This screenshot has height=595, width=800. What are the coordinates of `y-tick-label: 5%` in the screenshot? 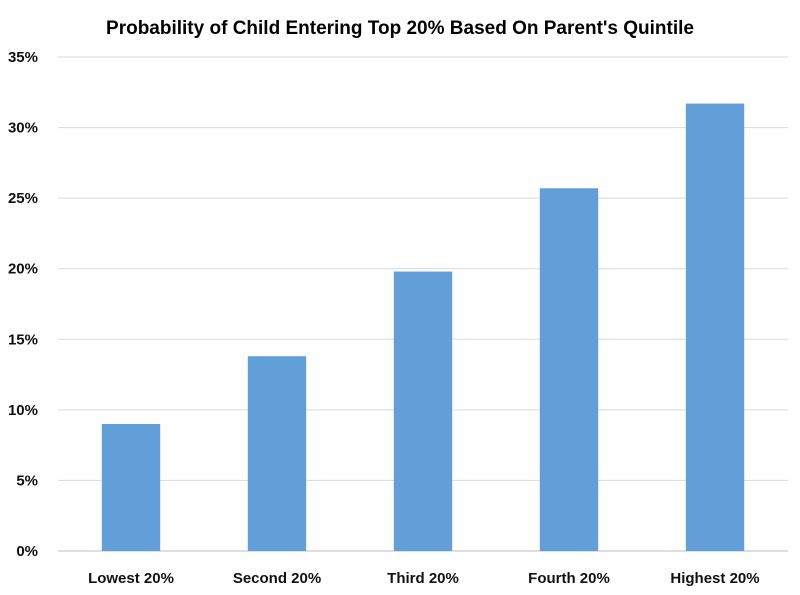 It's located at (27, 480).